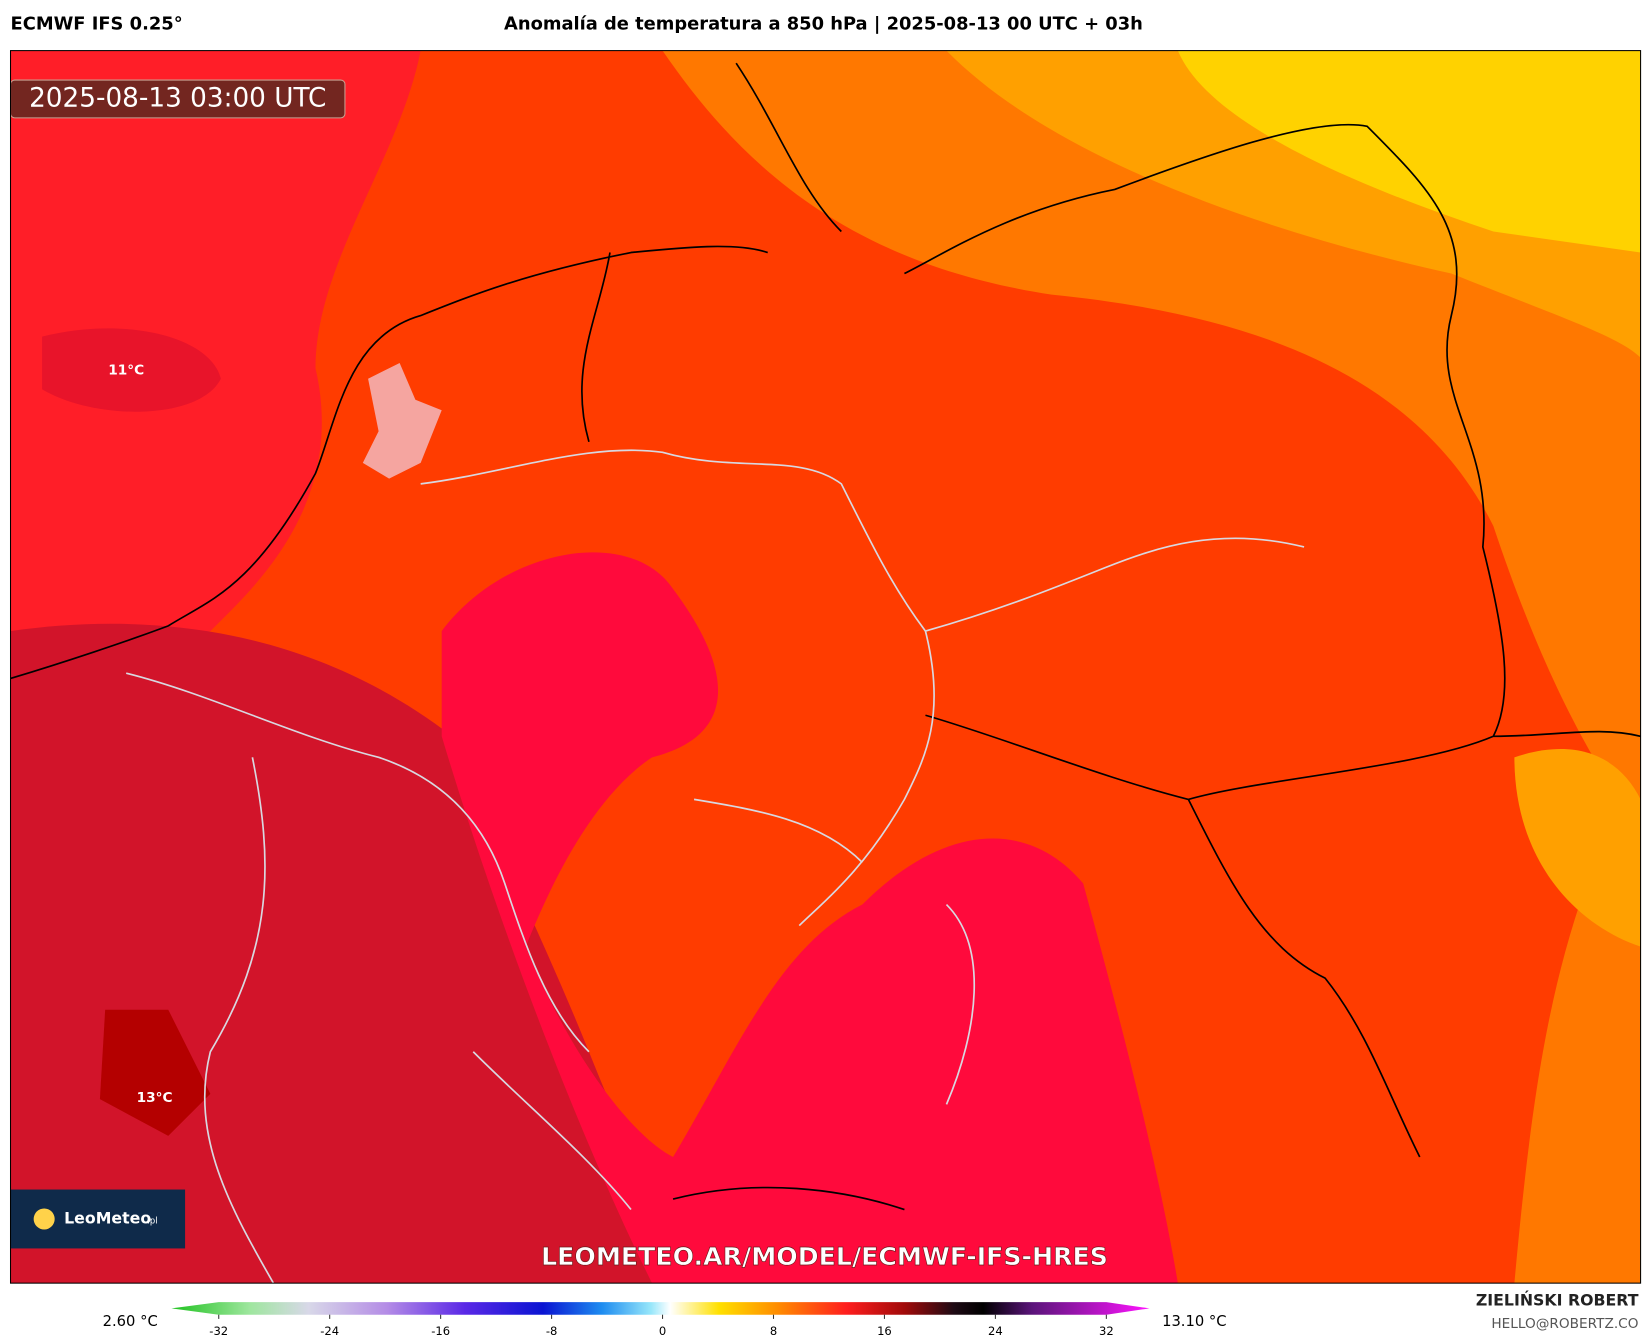 The width and height of the screenshot is (1649, 1339). What do you see at coordinates (218, 1331) in the screenshot?
I see `colorbar-tick-label: -32` at bounding box center [218, 1331].